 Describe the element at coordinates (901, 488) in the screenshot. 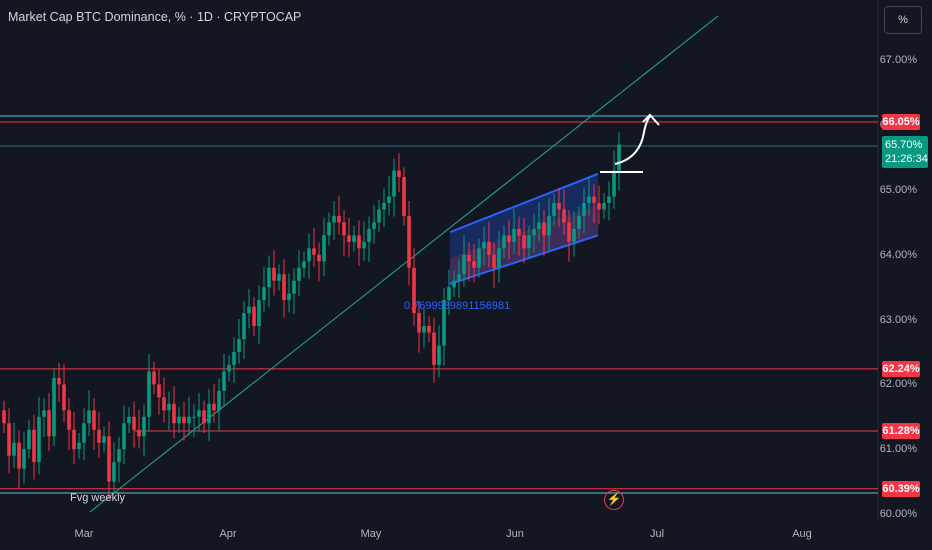

I see `price-level-label: 60.39%` at that location.